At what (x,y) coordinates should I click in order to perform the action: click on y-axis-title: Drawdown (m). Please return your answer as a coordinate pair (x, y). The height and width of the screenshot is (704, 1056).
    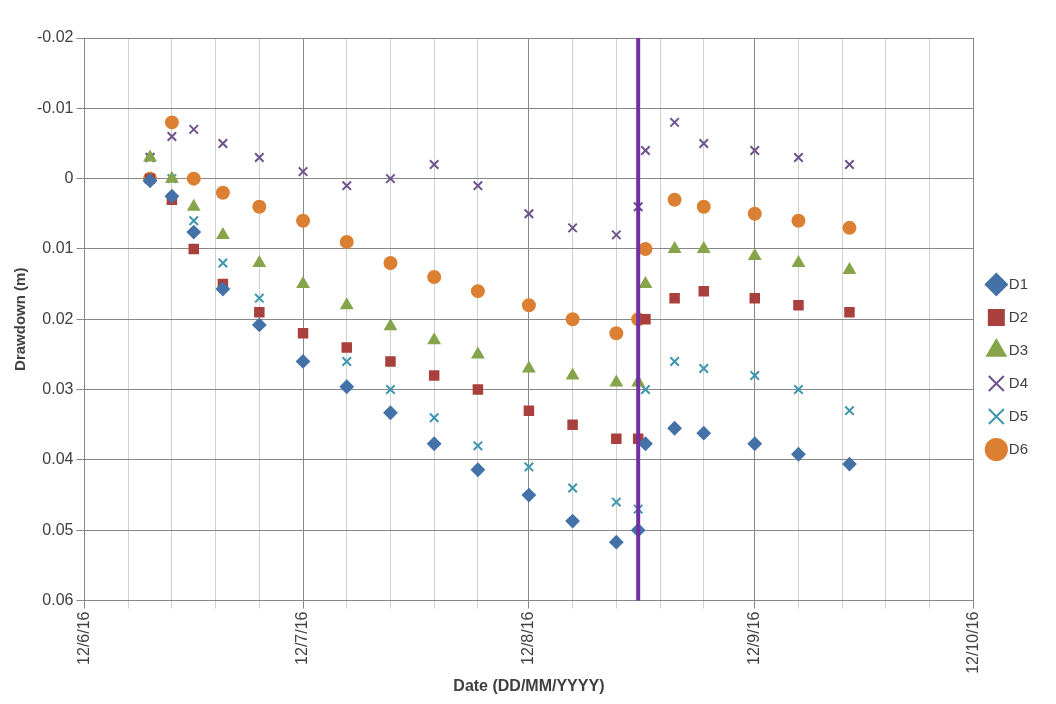
    Looking at the image, I should click on (20, 319).